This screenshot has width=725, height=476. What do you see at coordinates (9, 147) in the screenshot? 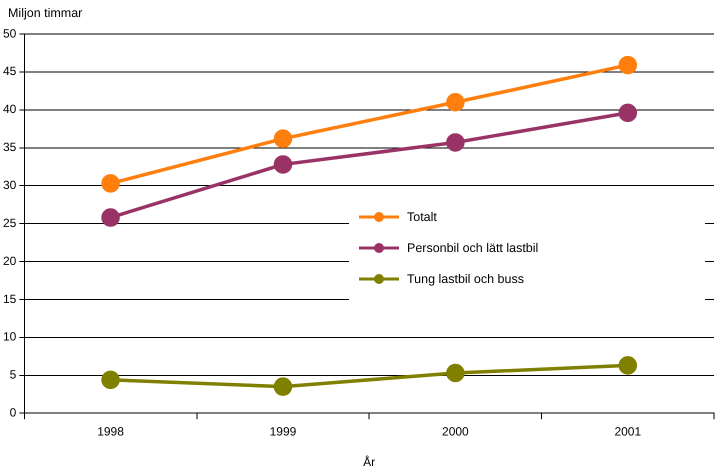
I see `y-tick-label: 35` at bounding box center [9, 147].